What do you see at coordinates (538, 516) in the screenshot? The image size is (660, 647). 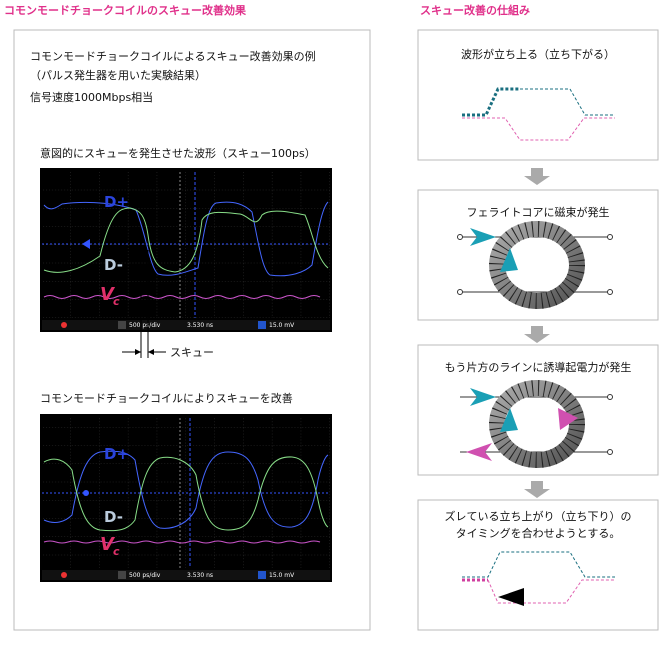 I see `step-text: ズレている立ち上がり（立ち下り）の` at bounding box center [538, 516].